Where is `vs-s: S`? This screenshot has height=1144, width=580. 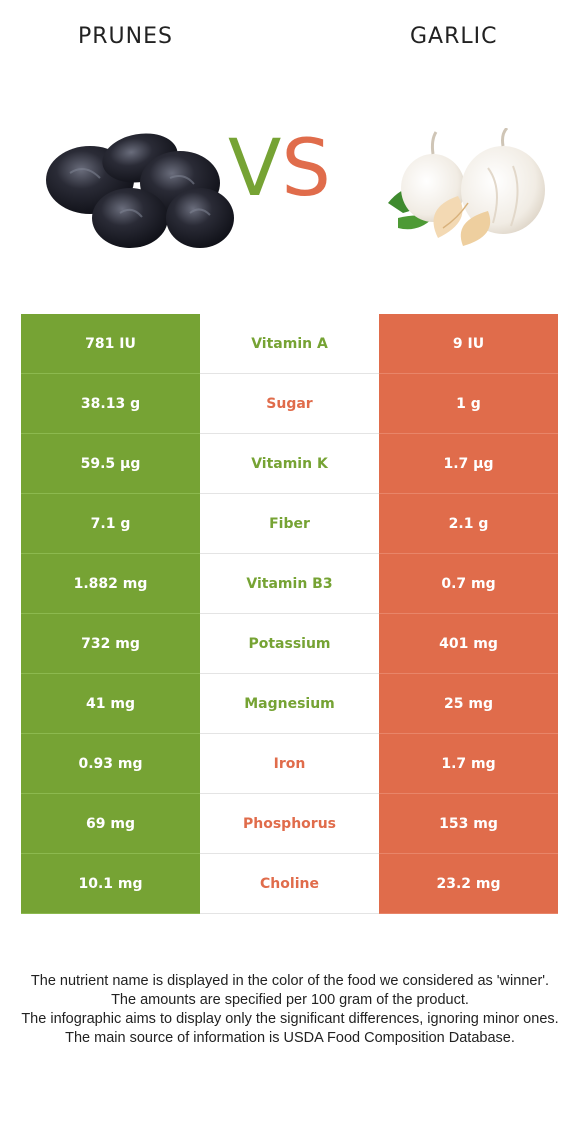 vs-s: S is located at coordinates (306, 169).